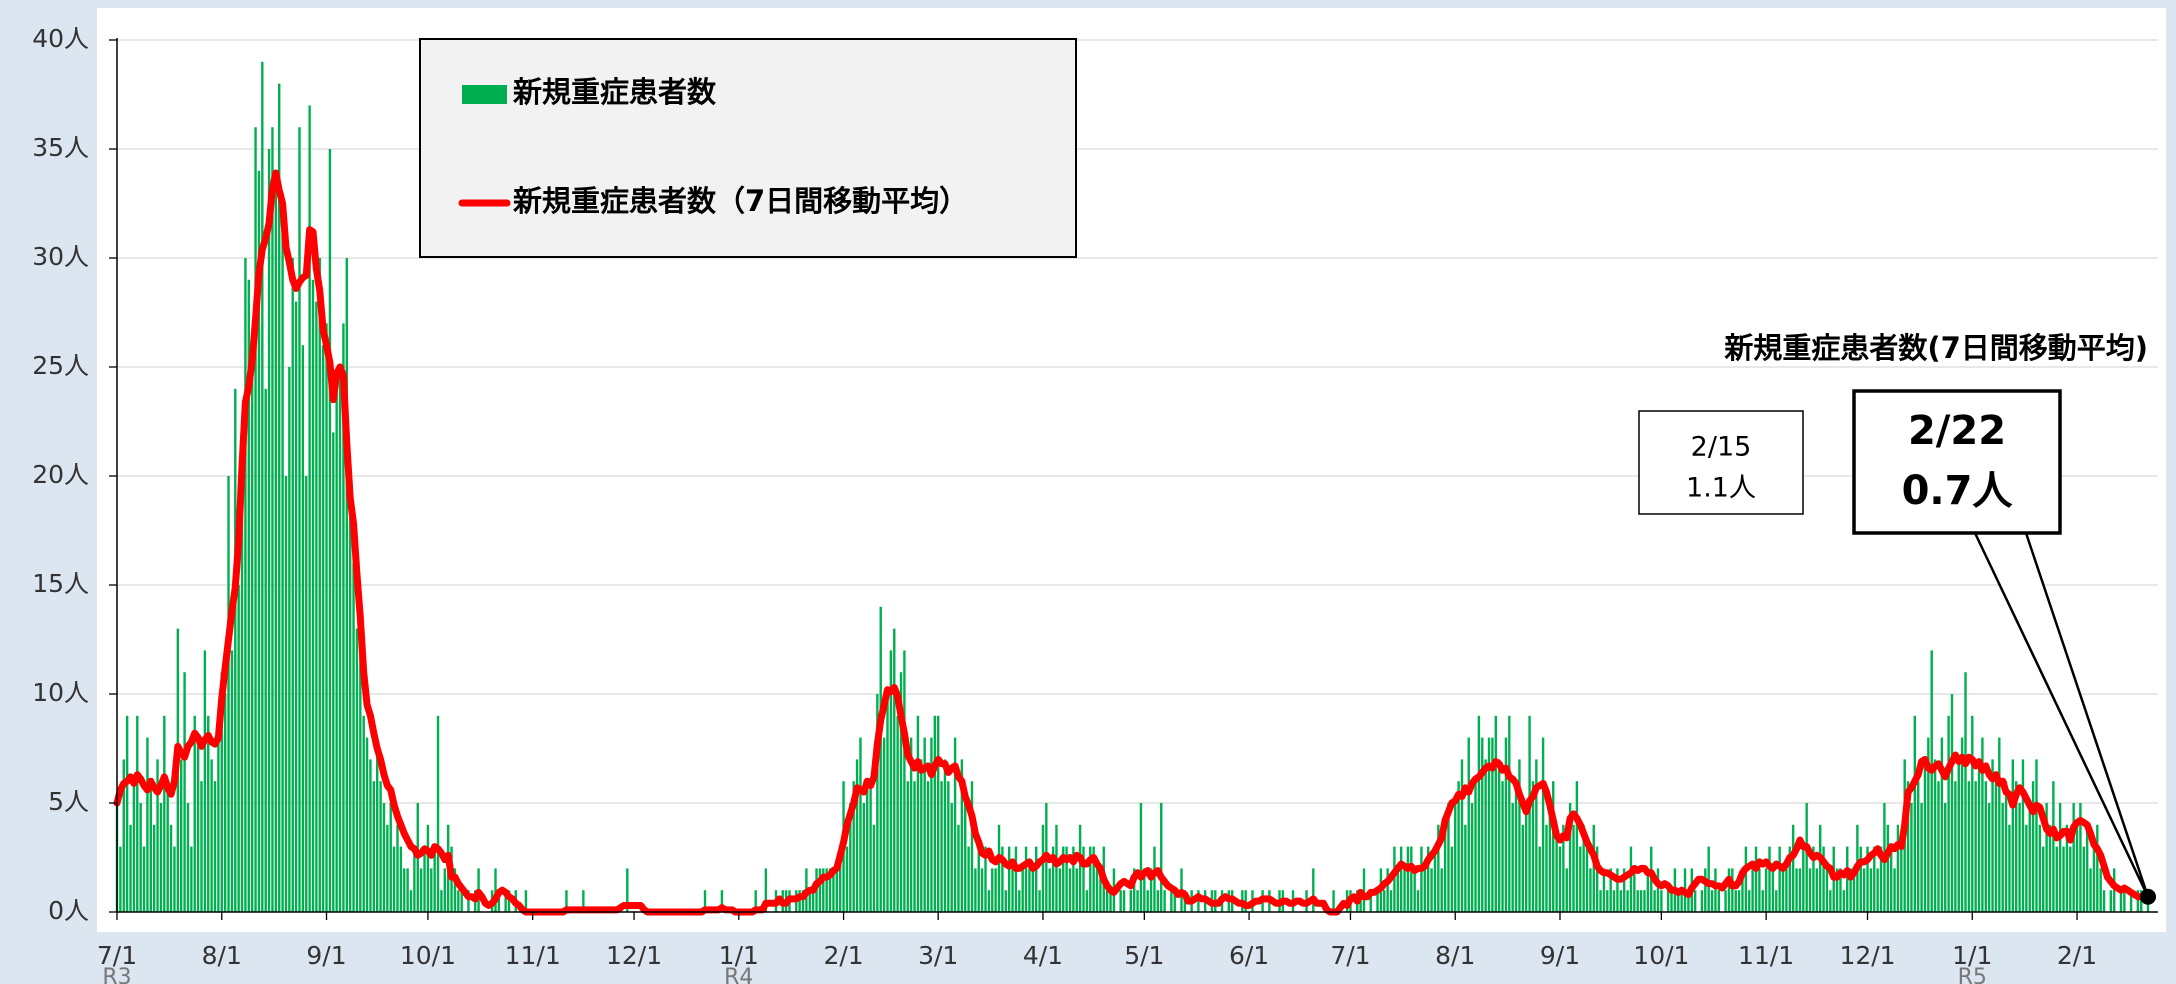 The image size is (2176, 984). Describe the element at coordinates (222, 955) in the screenshot. I see `x-tick-label: 8/1` at that location.